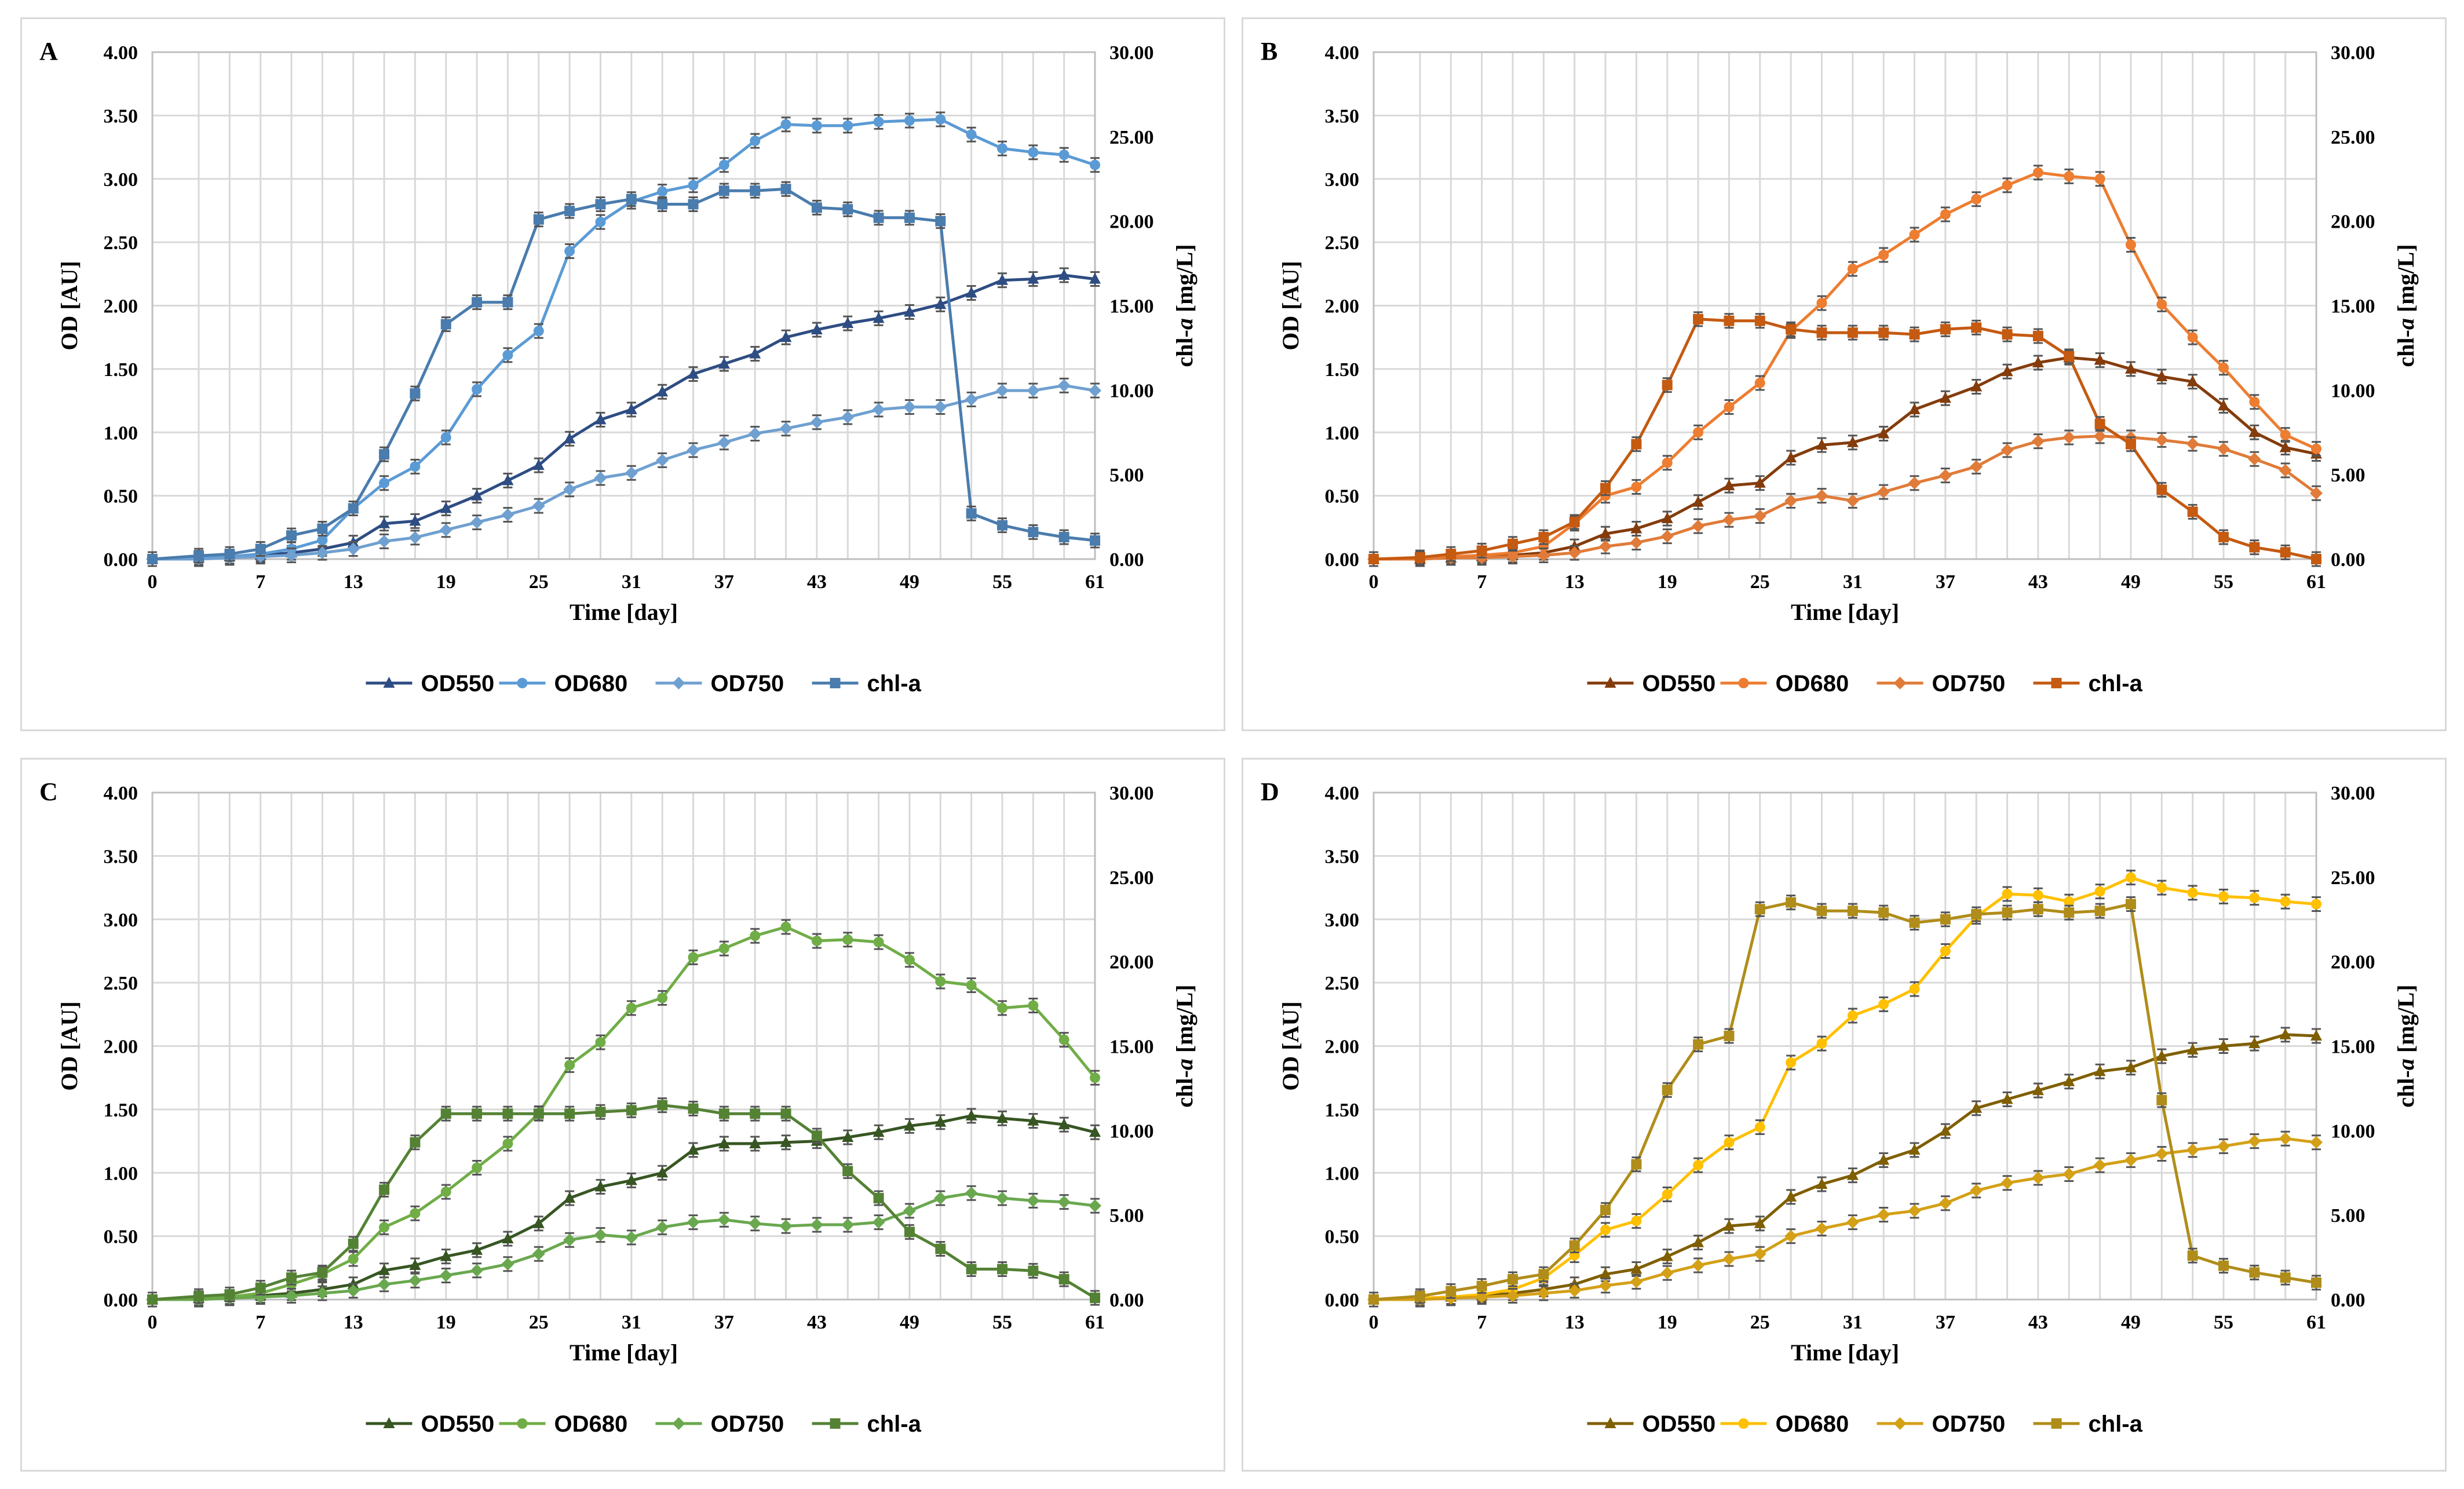  I want to click on legend-item-chl-a: chl-a, so click(2088, 683).